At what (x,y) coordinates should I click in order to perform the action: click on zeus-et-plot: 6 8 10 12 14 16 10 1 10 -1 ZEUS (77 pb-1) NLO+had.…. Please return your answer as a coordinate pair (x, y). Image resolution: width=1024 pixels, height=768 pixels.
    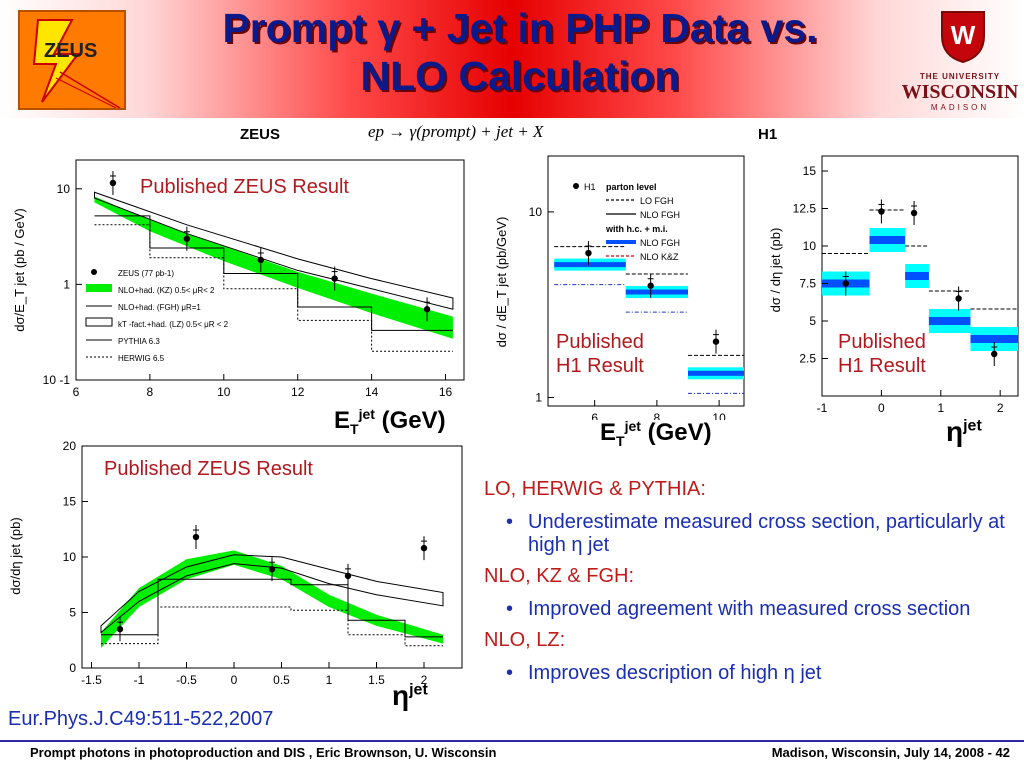
    Looking at the image, I should click on (238, 279).